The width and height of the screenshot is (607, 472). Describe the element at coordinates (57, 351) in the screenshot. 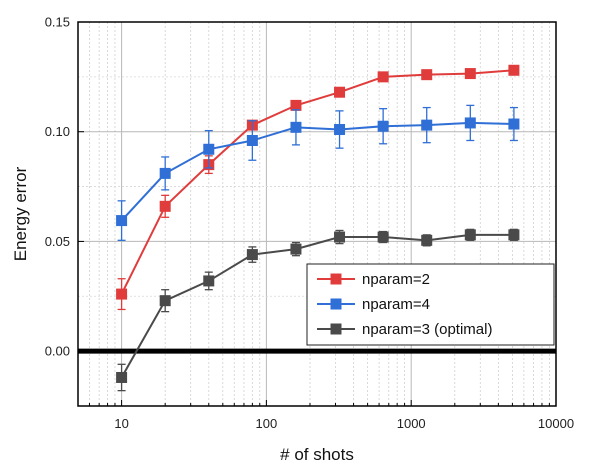

I see `y-tick-label: 0.00` at that location.